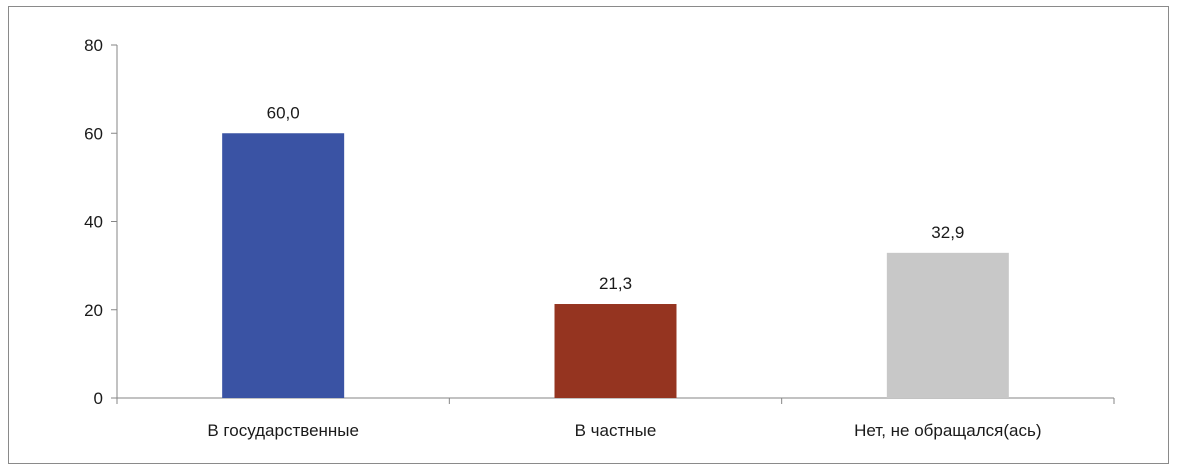 The width and height of the screenshot is (1178, 470). Describe the element at coordinates (616, 430) in the screenshot. I see `category-label: В частные` at that location.